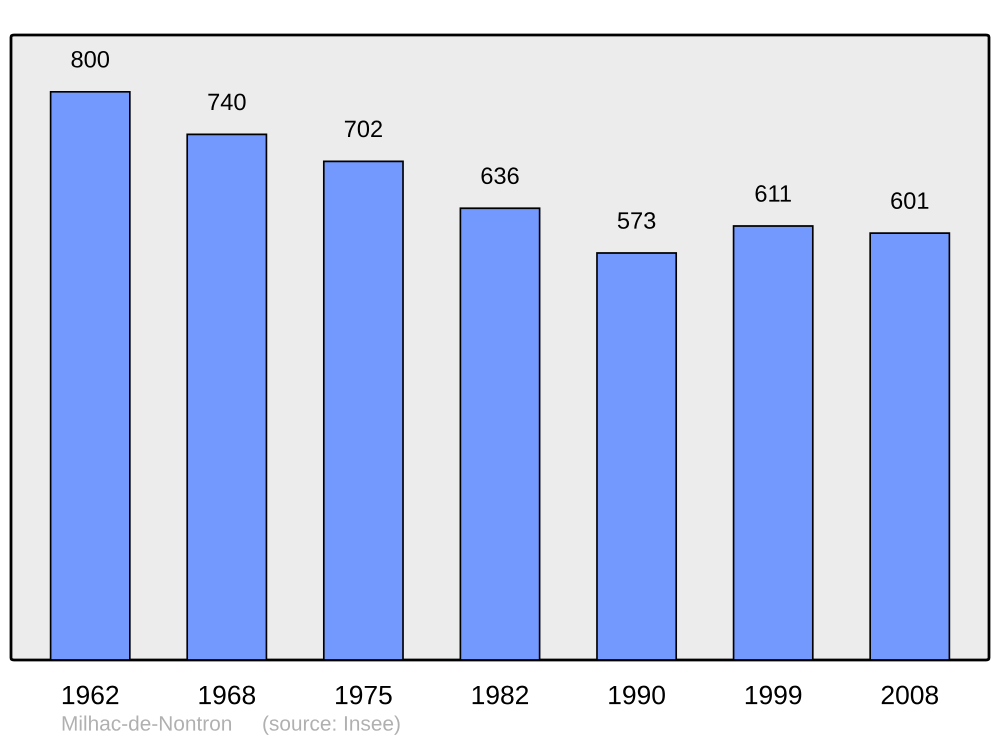  What do you see at coordinates (90, 695) in the screenshot?
I see `x-tick-label: 1962` at bounding box center [90, 695].